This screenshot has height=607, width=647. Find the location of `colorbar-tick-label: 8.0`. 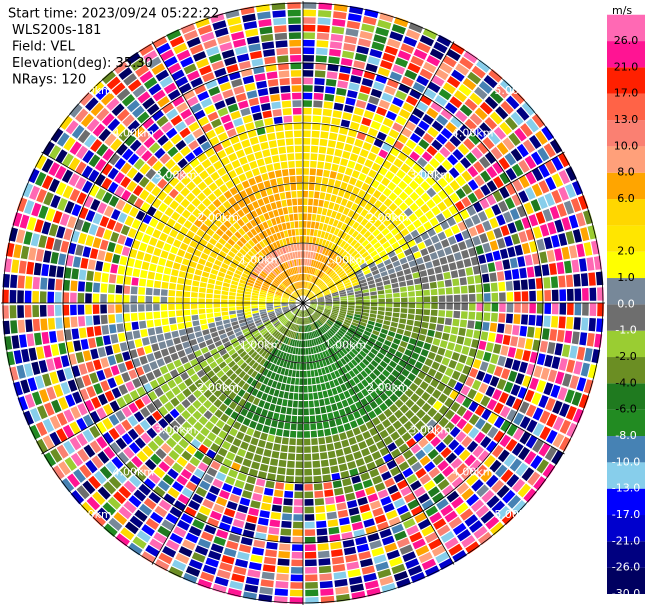

colorbar-tick-label: 8.0 is located at coordinates (626, 172).